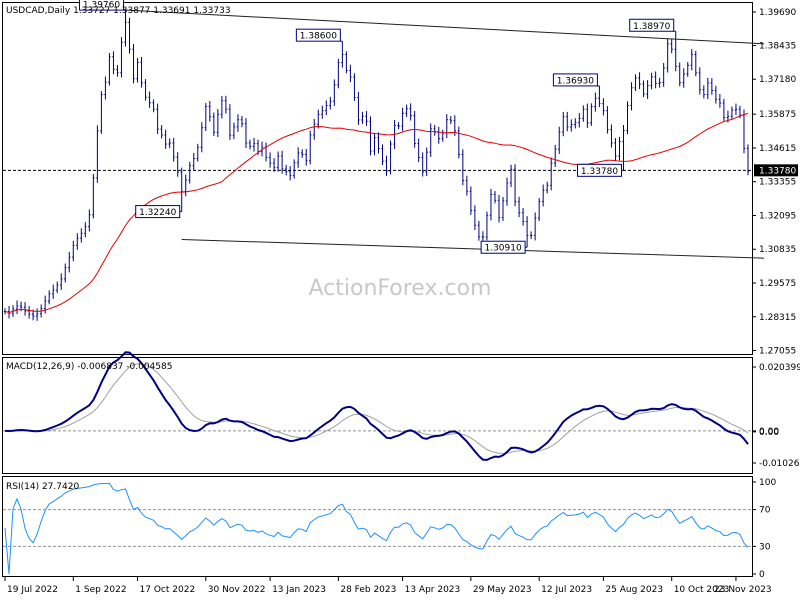  Describe the element at coordinates (777, 216) in the screenshot. I see `y-tick-label: 1.32095` at that location.